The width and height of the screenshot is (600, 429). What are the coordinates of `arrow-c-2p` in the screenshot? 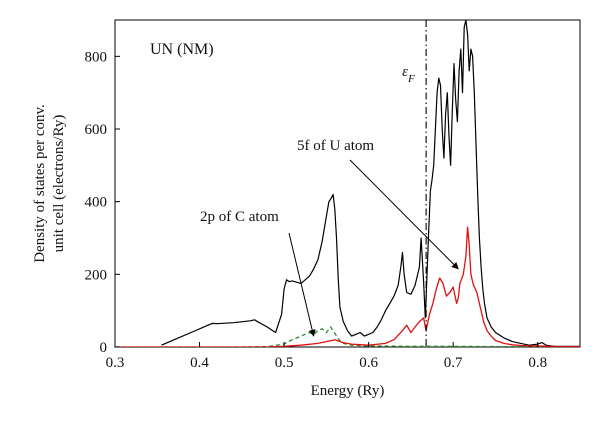 It's located at (302, 284).